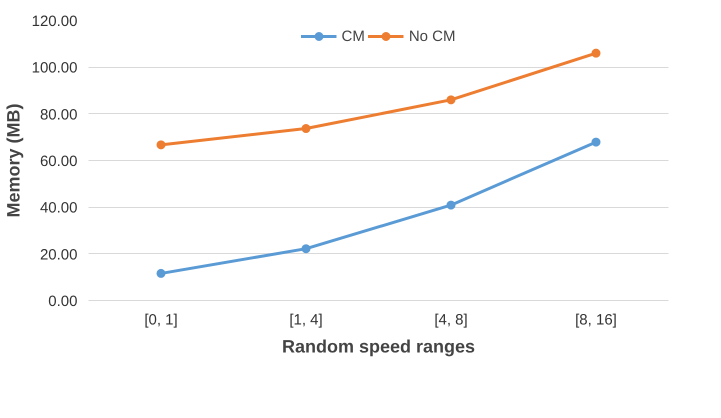 This screenshot has width=721, height=418. Describe the element at coordinates (596, 320) in the screenshot. I see `x-tick-label: [8, 16]` at that location.